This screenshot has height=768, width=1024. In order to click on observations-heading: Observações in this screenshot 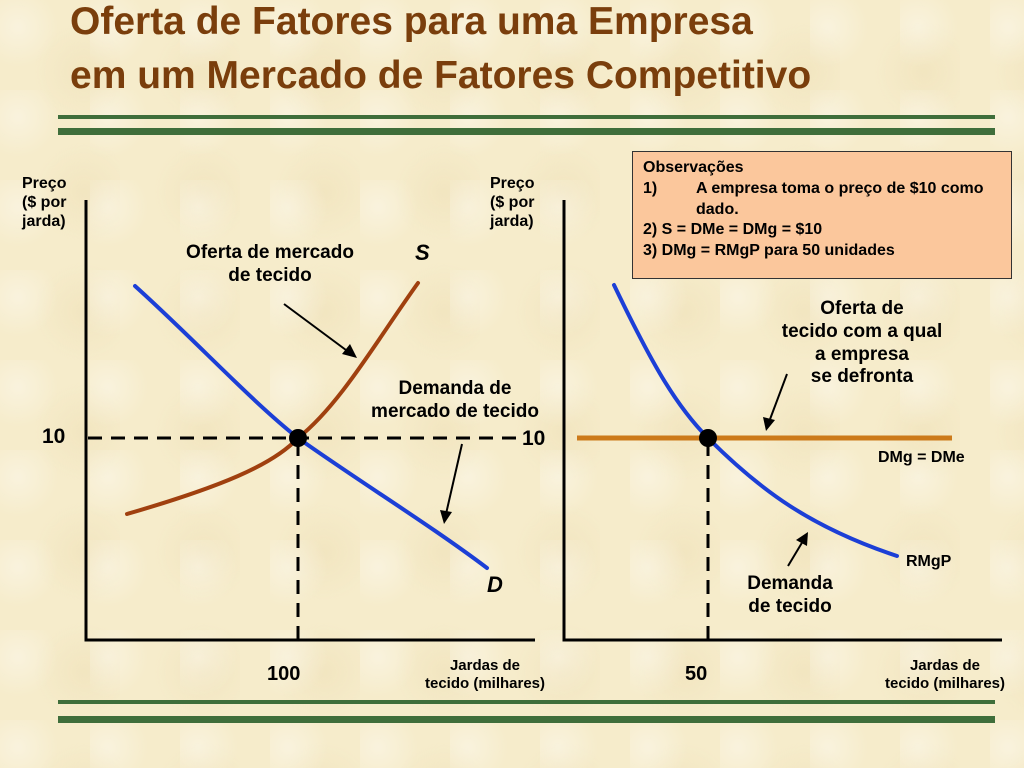, I will do `click(693, 167)`.